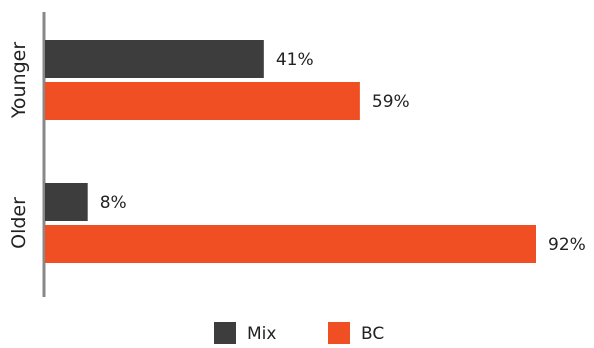  I want to click on legend-swatch-mix, so click(225, 333).